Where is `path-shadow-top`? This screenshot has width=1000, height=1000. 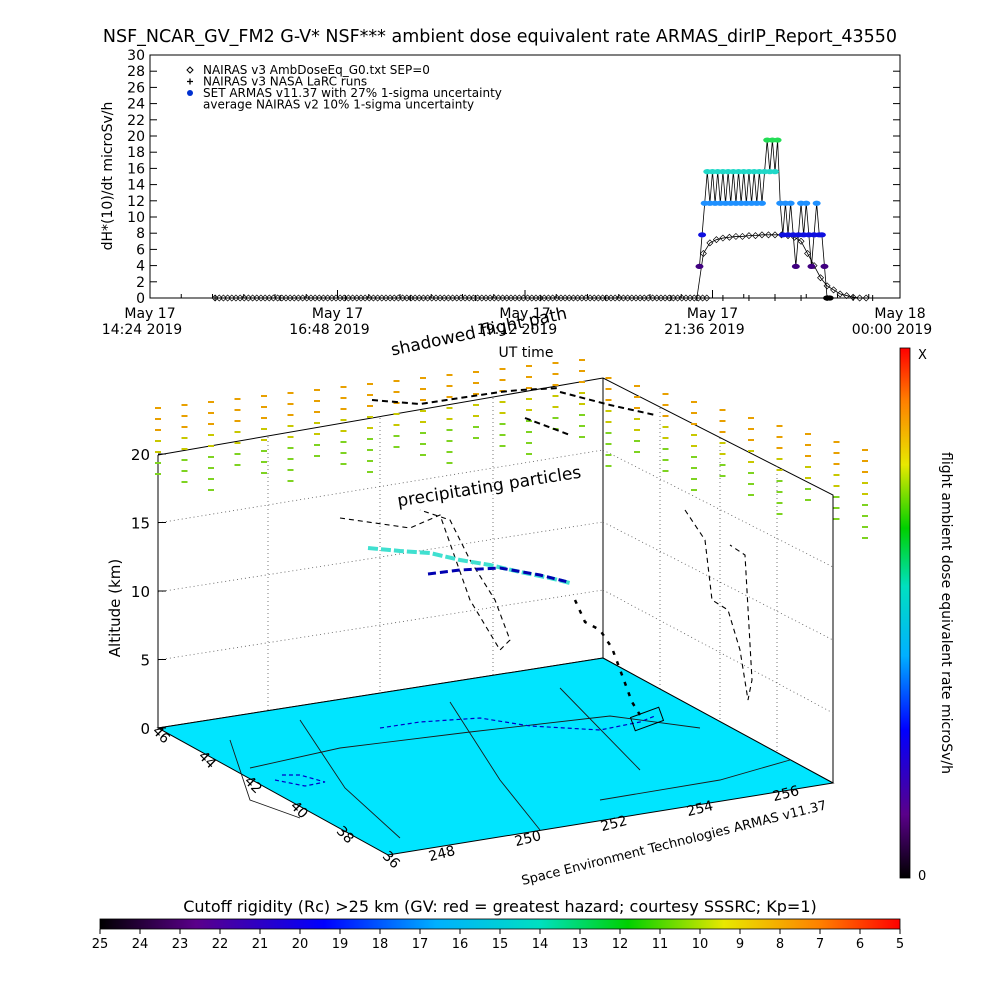 path-shadow-top is located at coordinates (513, 411).